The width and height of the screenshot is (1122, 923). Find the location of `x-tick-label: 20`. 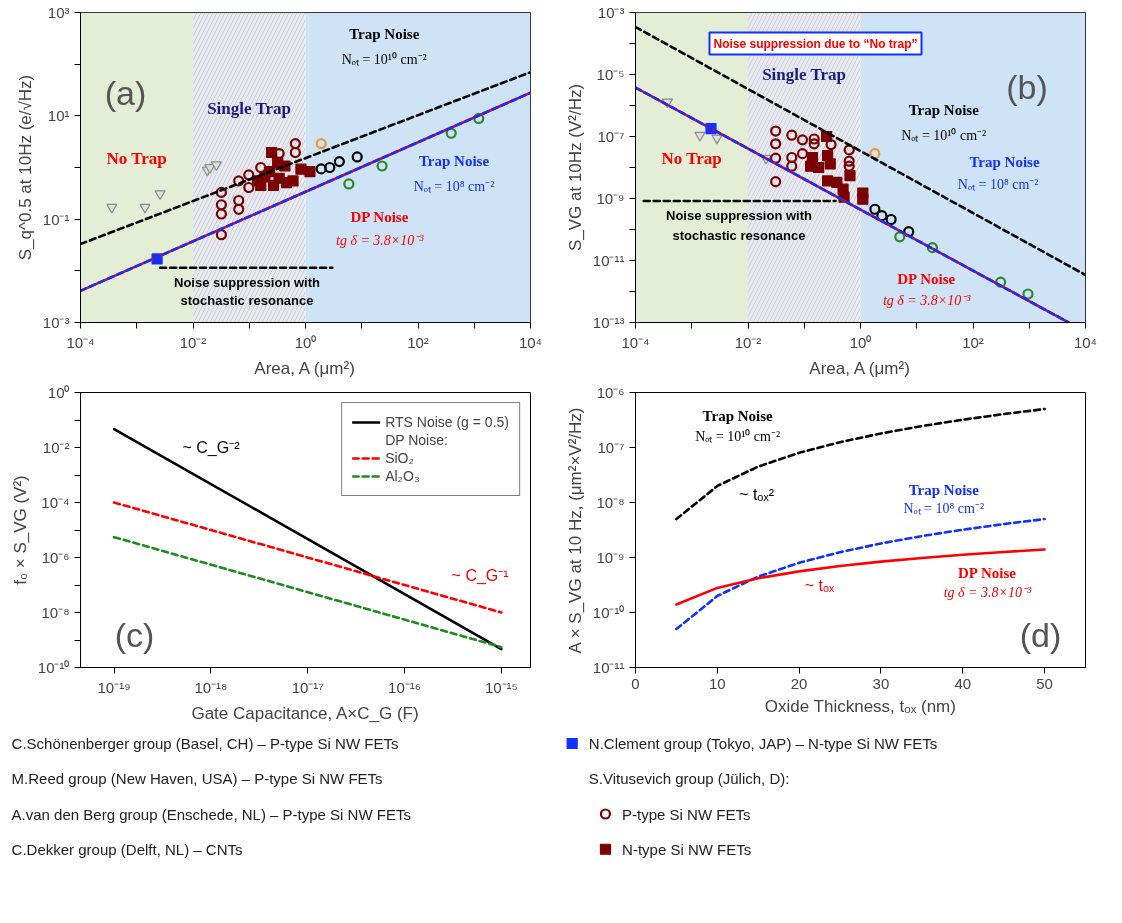

x-tick-label: 20 is located at coordinates (799, 683).